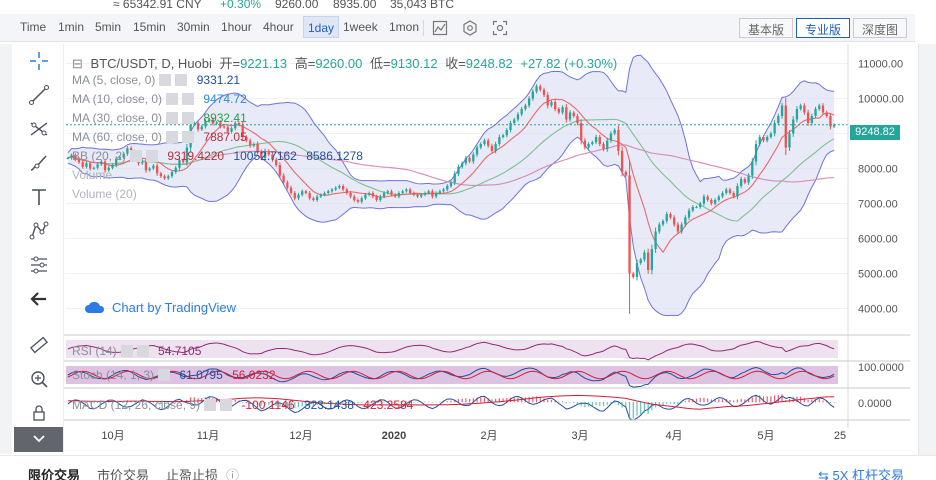 The height and width of the screenshot is (480, 936). I want to click on trendline-icon, so click(39, 97).